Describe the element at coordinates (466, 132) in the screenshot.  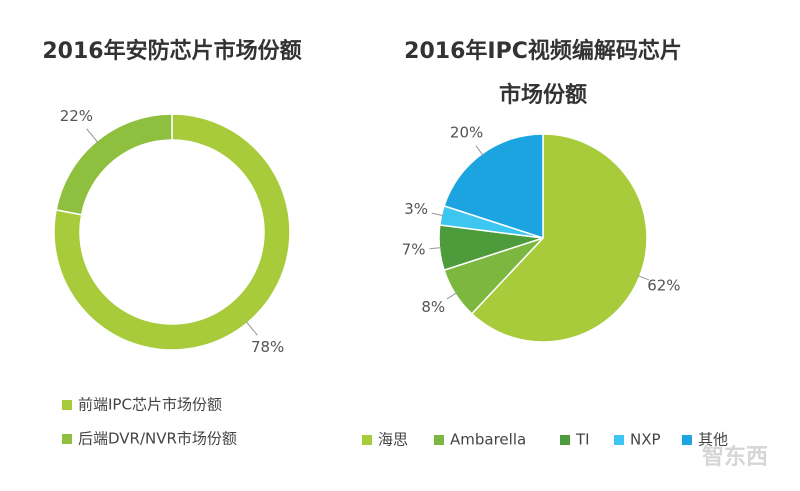
I see `data-label: 20%` at that location.